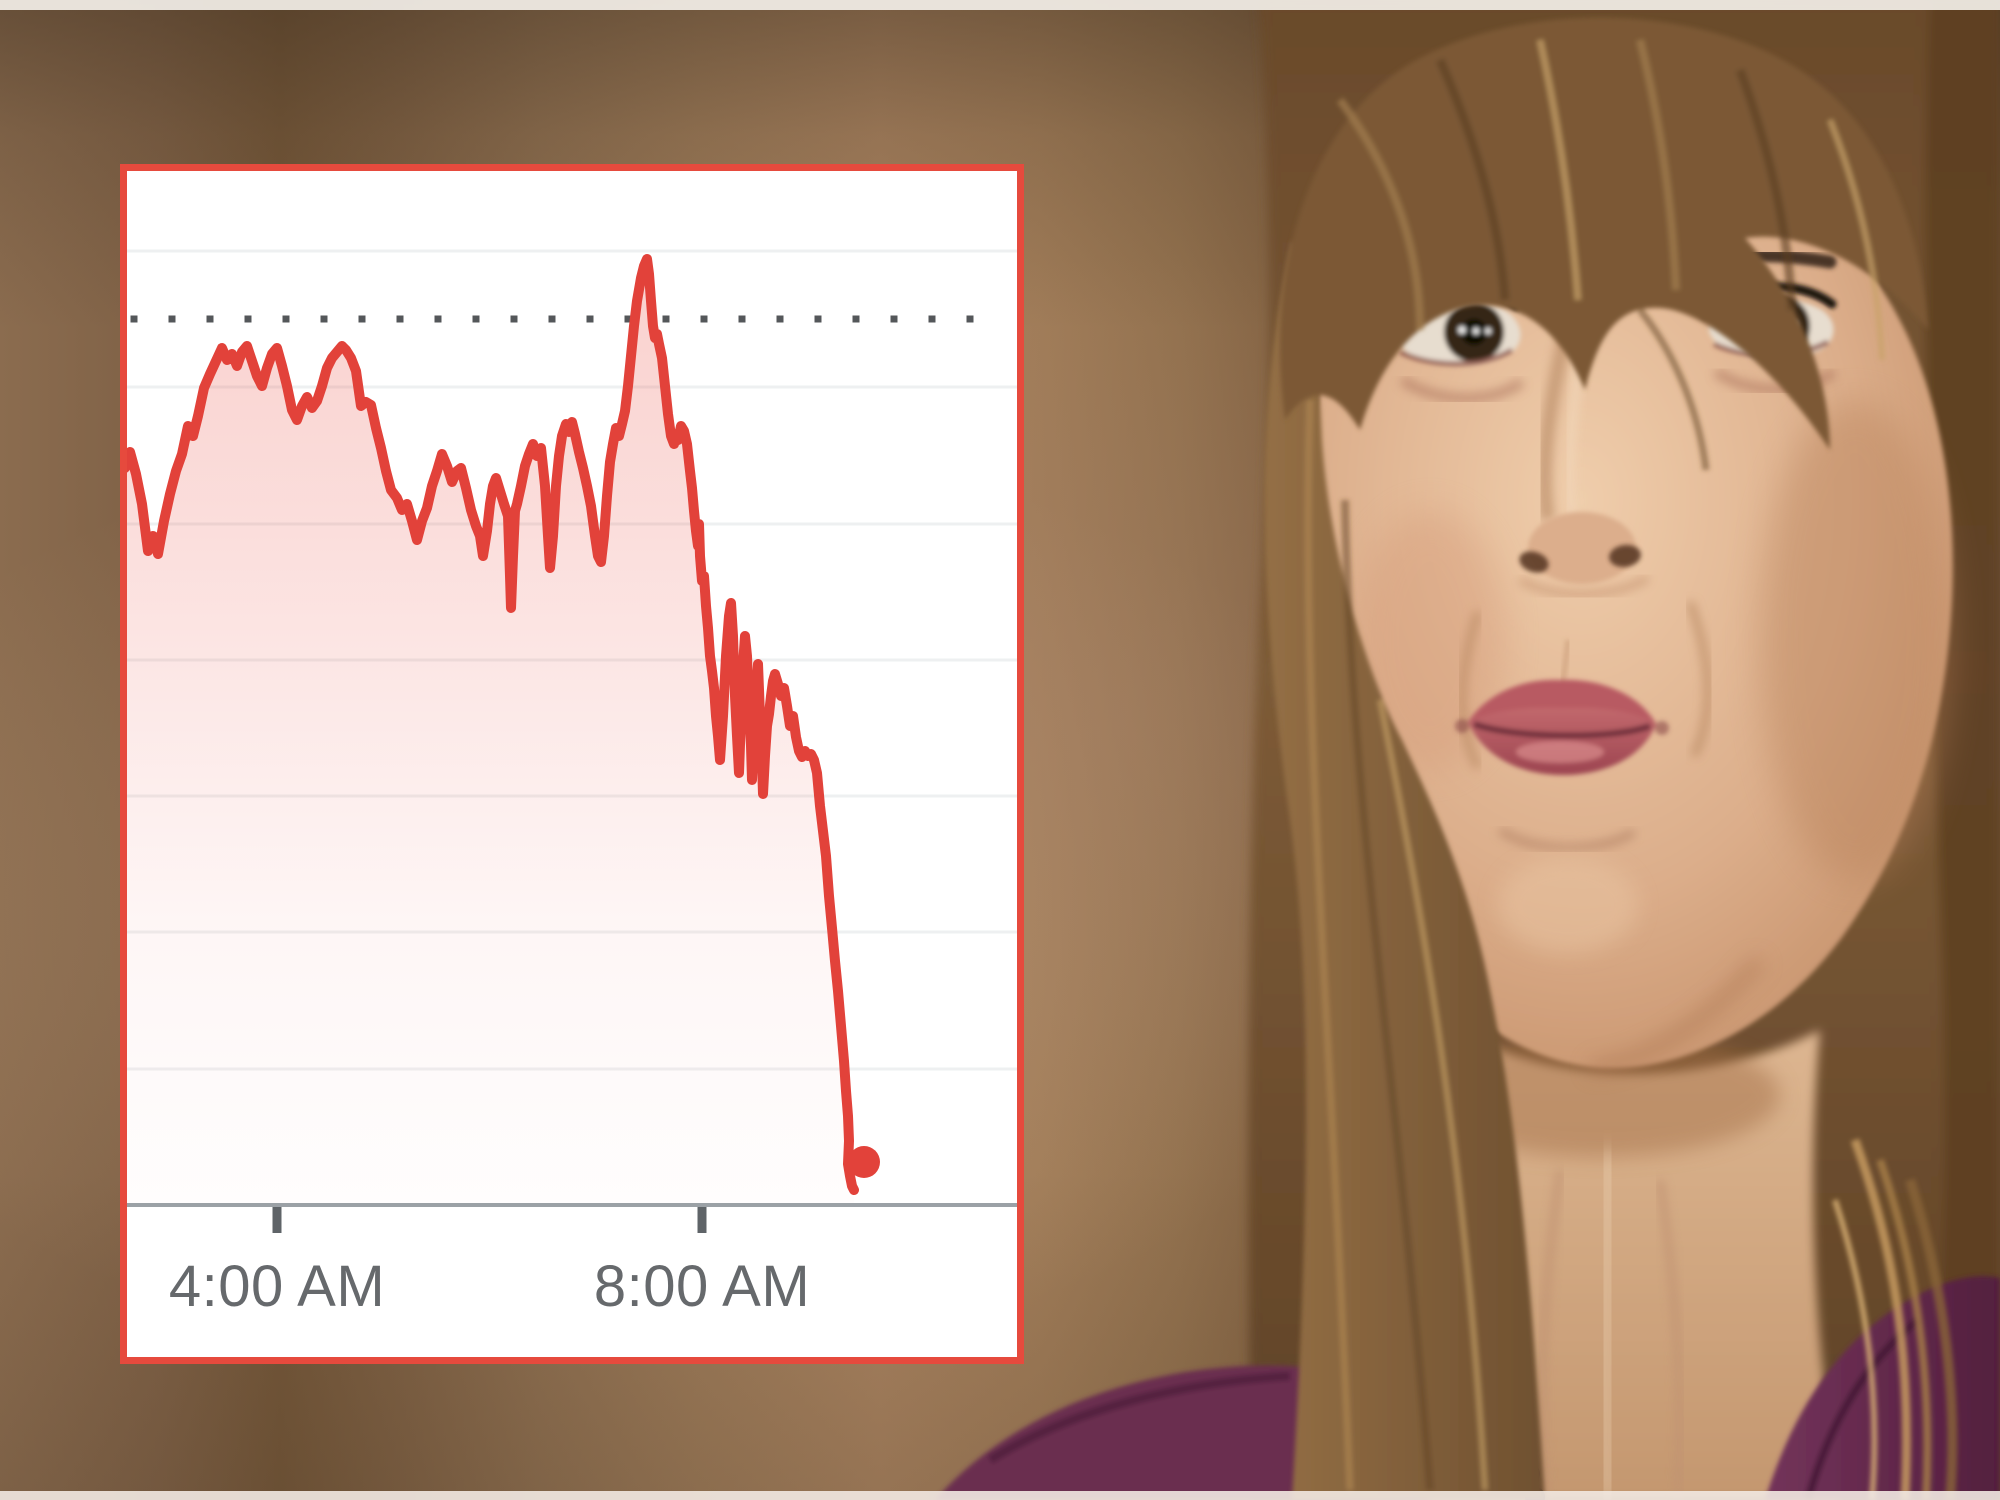 Image resolution: width=2000 pixels, height=1500 pixels. Describe the element at coordinates (1895, 1319) in the screenshot. I see `hair-shoulder-right` at that location.